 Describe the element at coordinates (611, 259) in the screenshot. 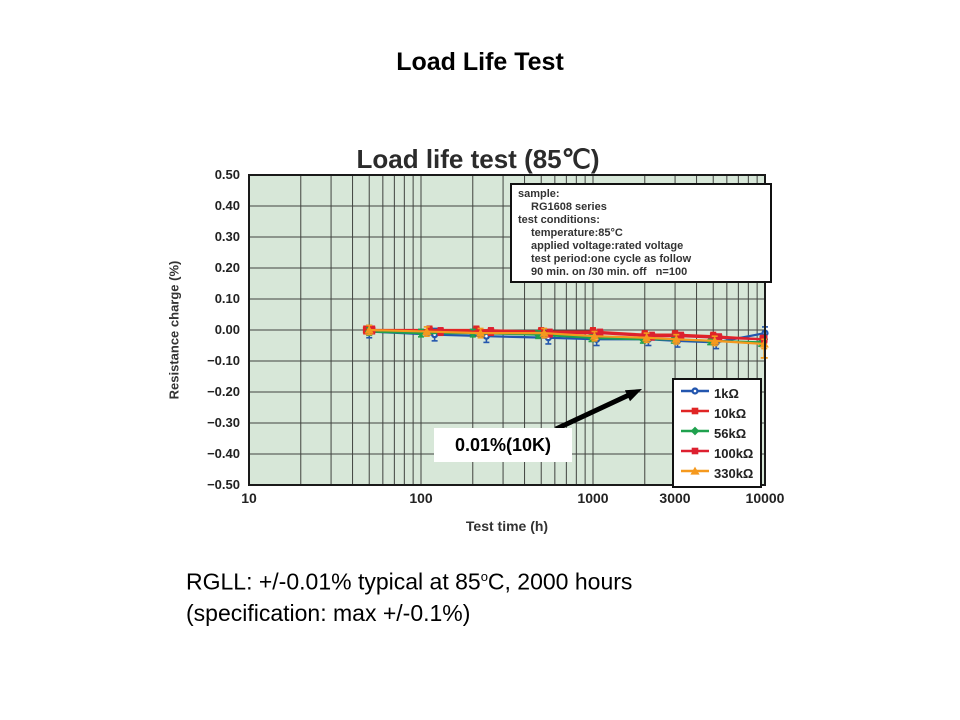

I see `info-line: test period:one cycle as follow` at that location.